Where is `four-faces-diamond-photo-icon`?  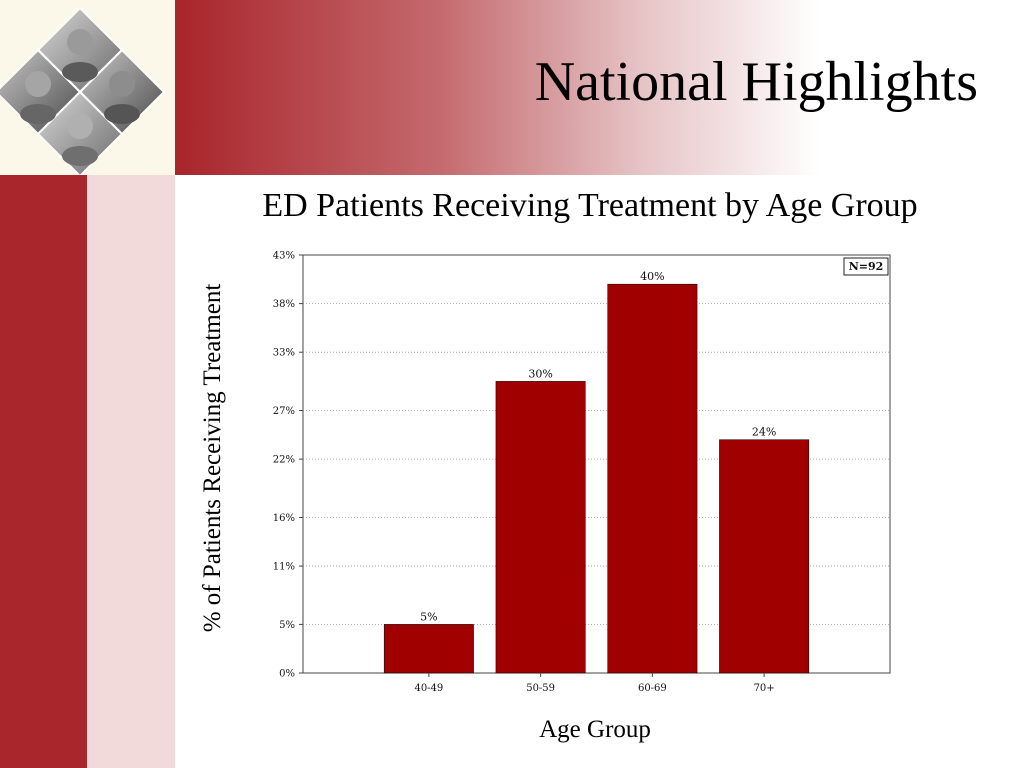
four-faces-diamond-photo-icon is located at coordinates (83, 92).